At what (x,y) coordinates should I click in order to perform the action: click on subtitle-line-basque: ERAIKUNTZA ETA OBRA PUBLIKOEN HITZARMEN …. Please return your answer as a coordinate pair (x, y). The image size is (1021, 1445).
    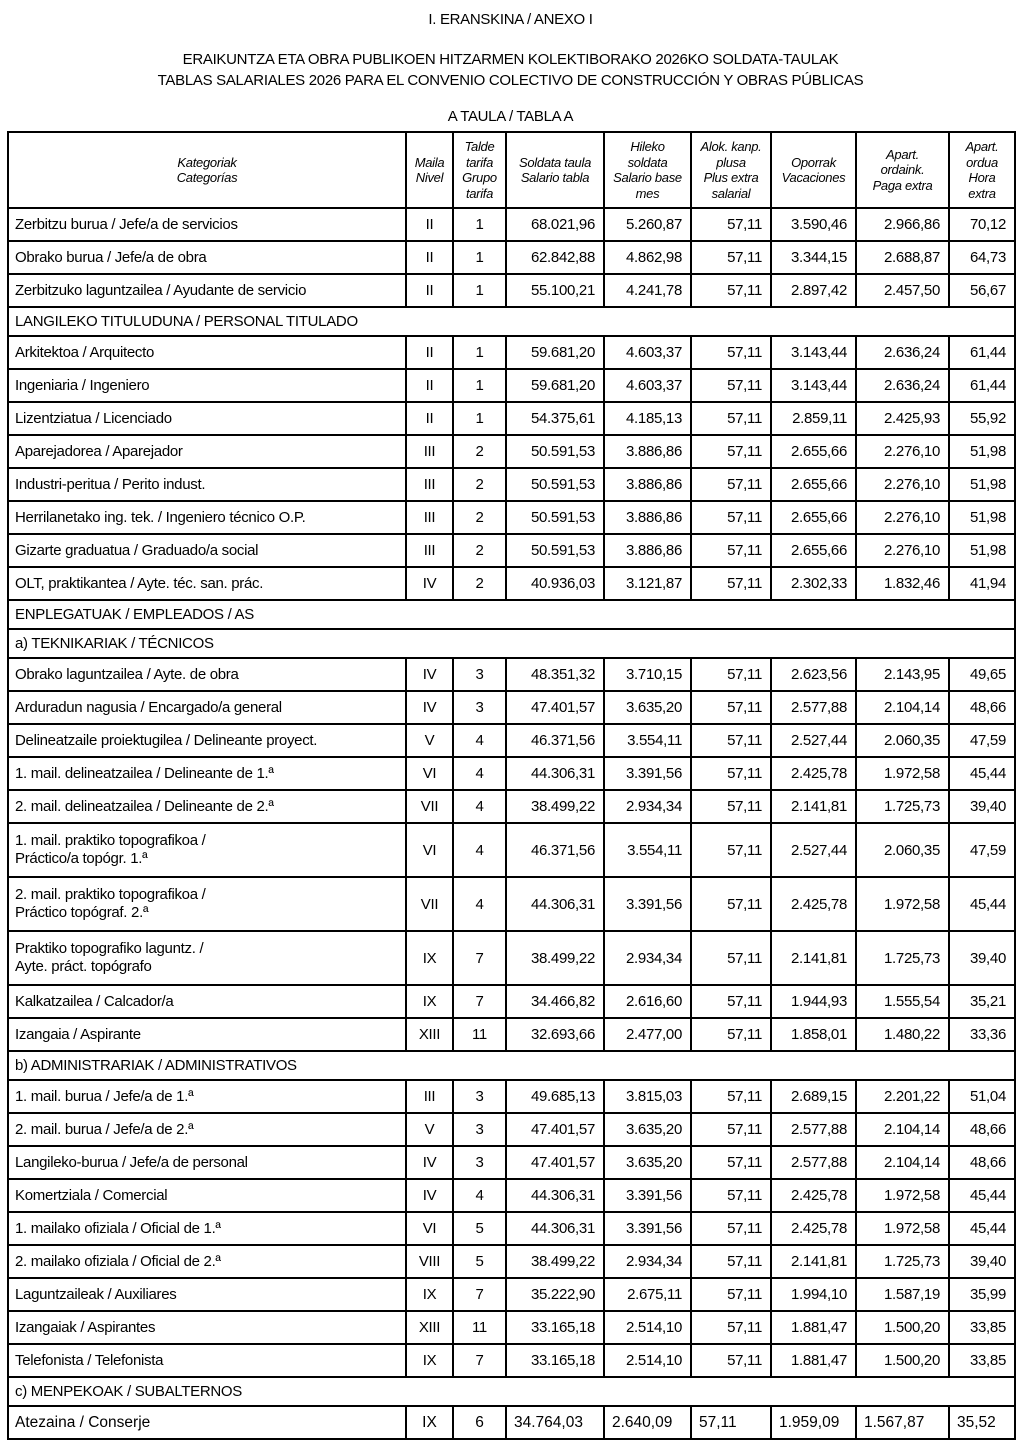
    Looking at the image, I should click on (510, 59).